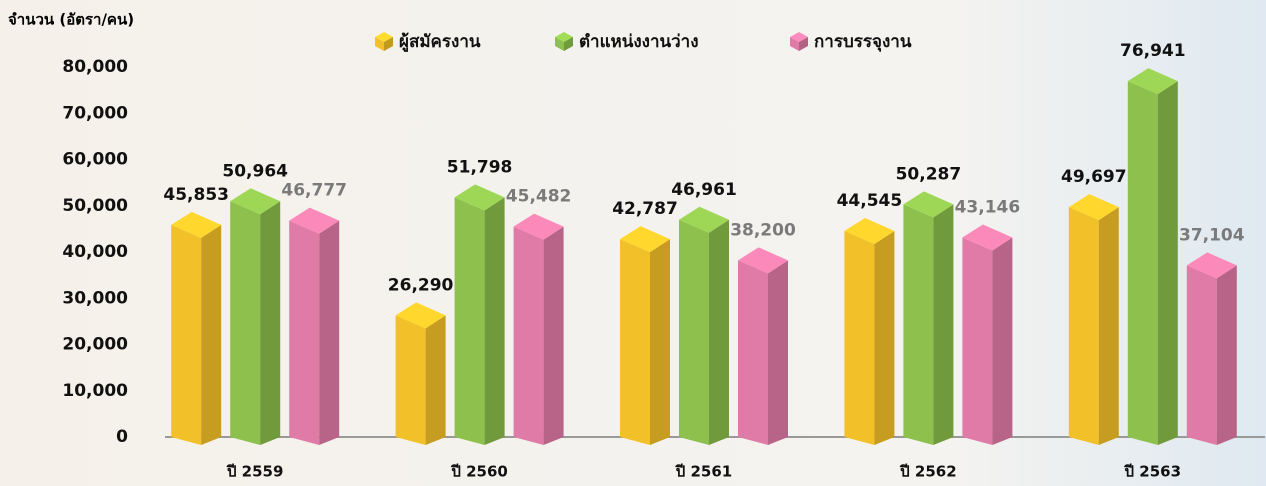 The width and height of the screenshot is (1266, 486). I want to click on value-label: 50,964, so click(255, 171).